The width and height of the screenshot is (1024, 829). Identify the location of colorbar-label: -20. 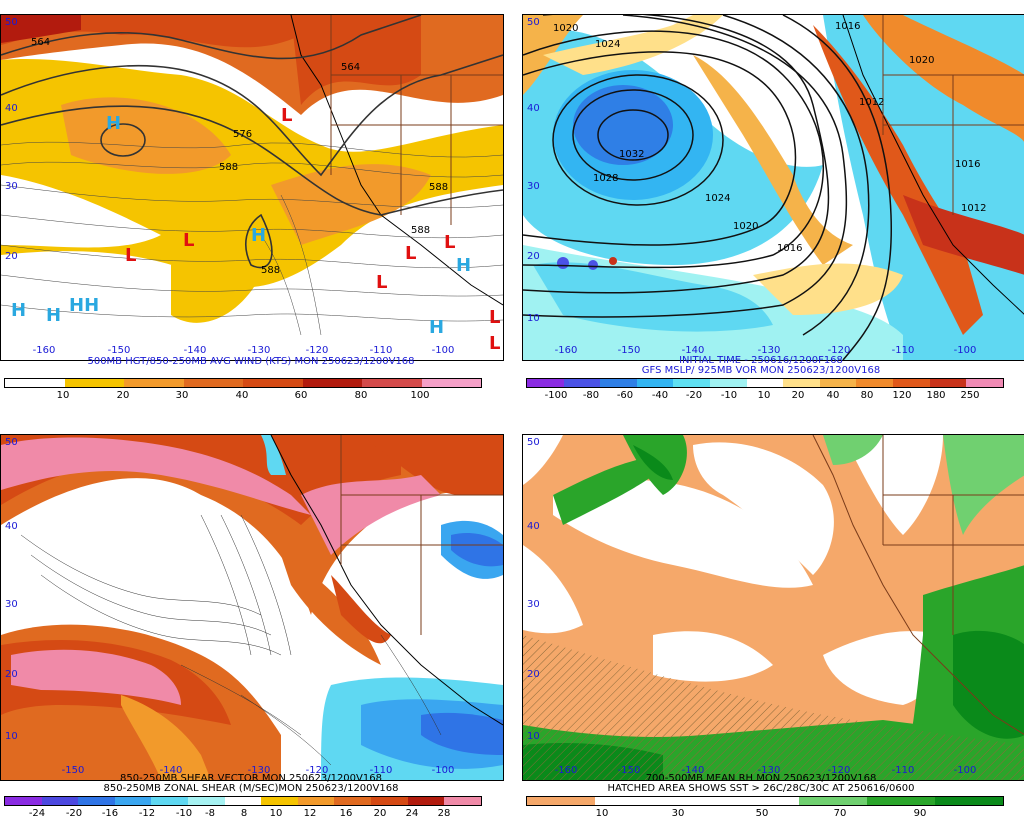
(74, 813).